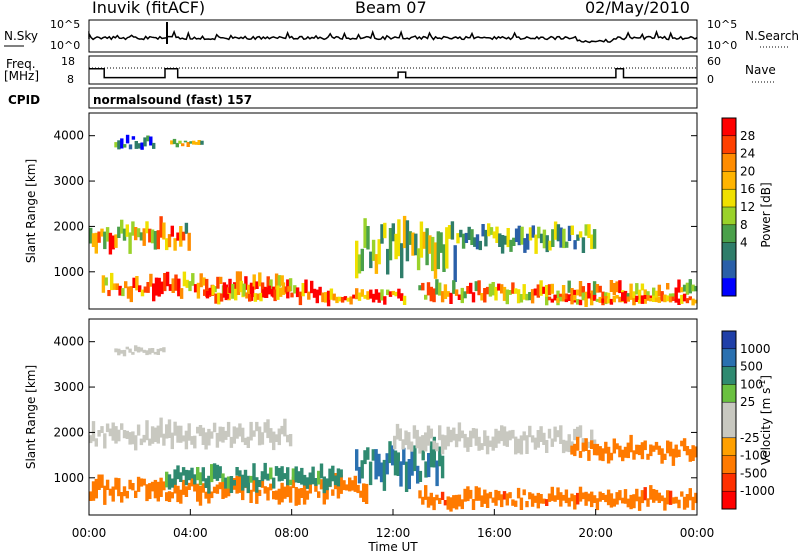 The width and height of the screenshot is (800, 554). Describe the element at coordinates (21, 64) in the screenshot. I see `freq-label: Freq.` at that location.